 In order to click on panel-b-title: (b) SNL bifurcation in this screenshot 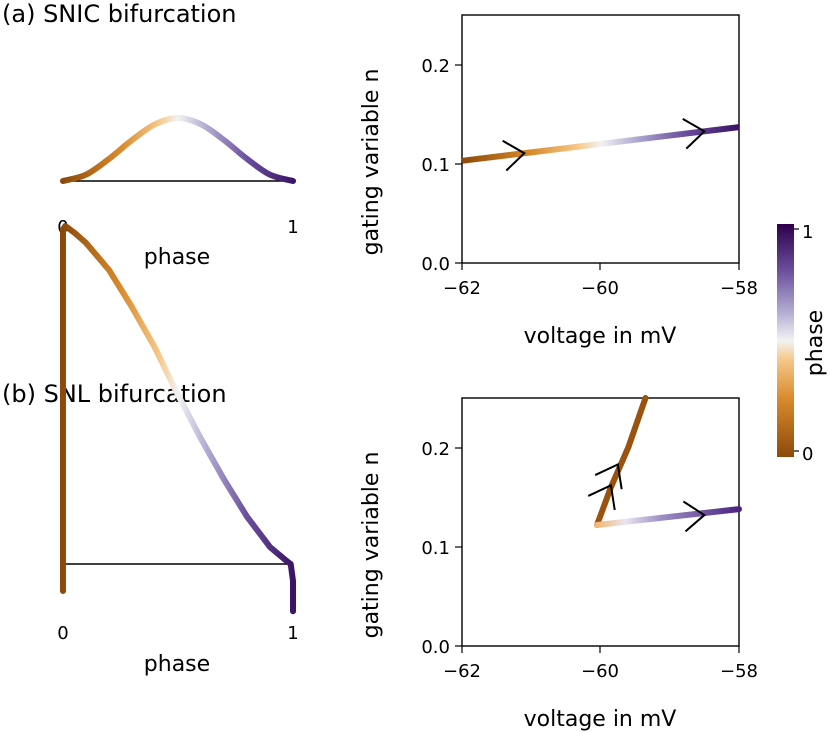, I will do `click(114, 394)`.